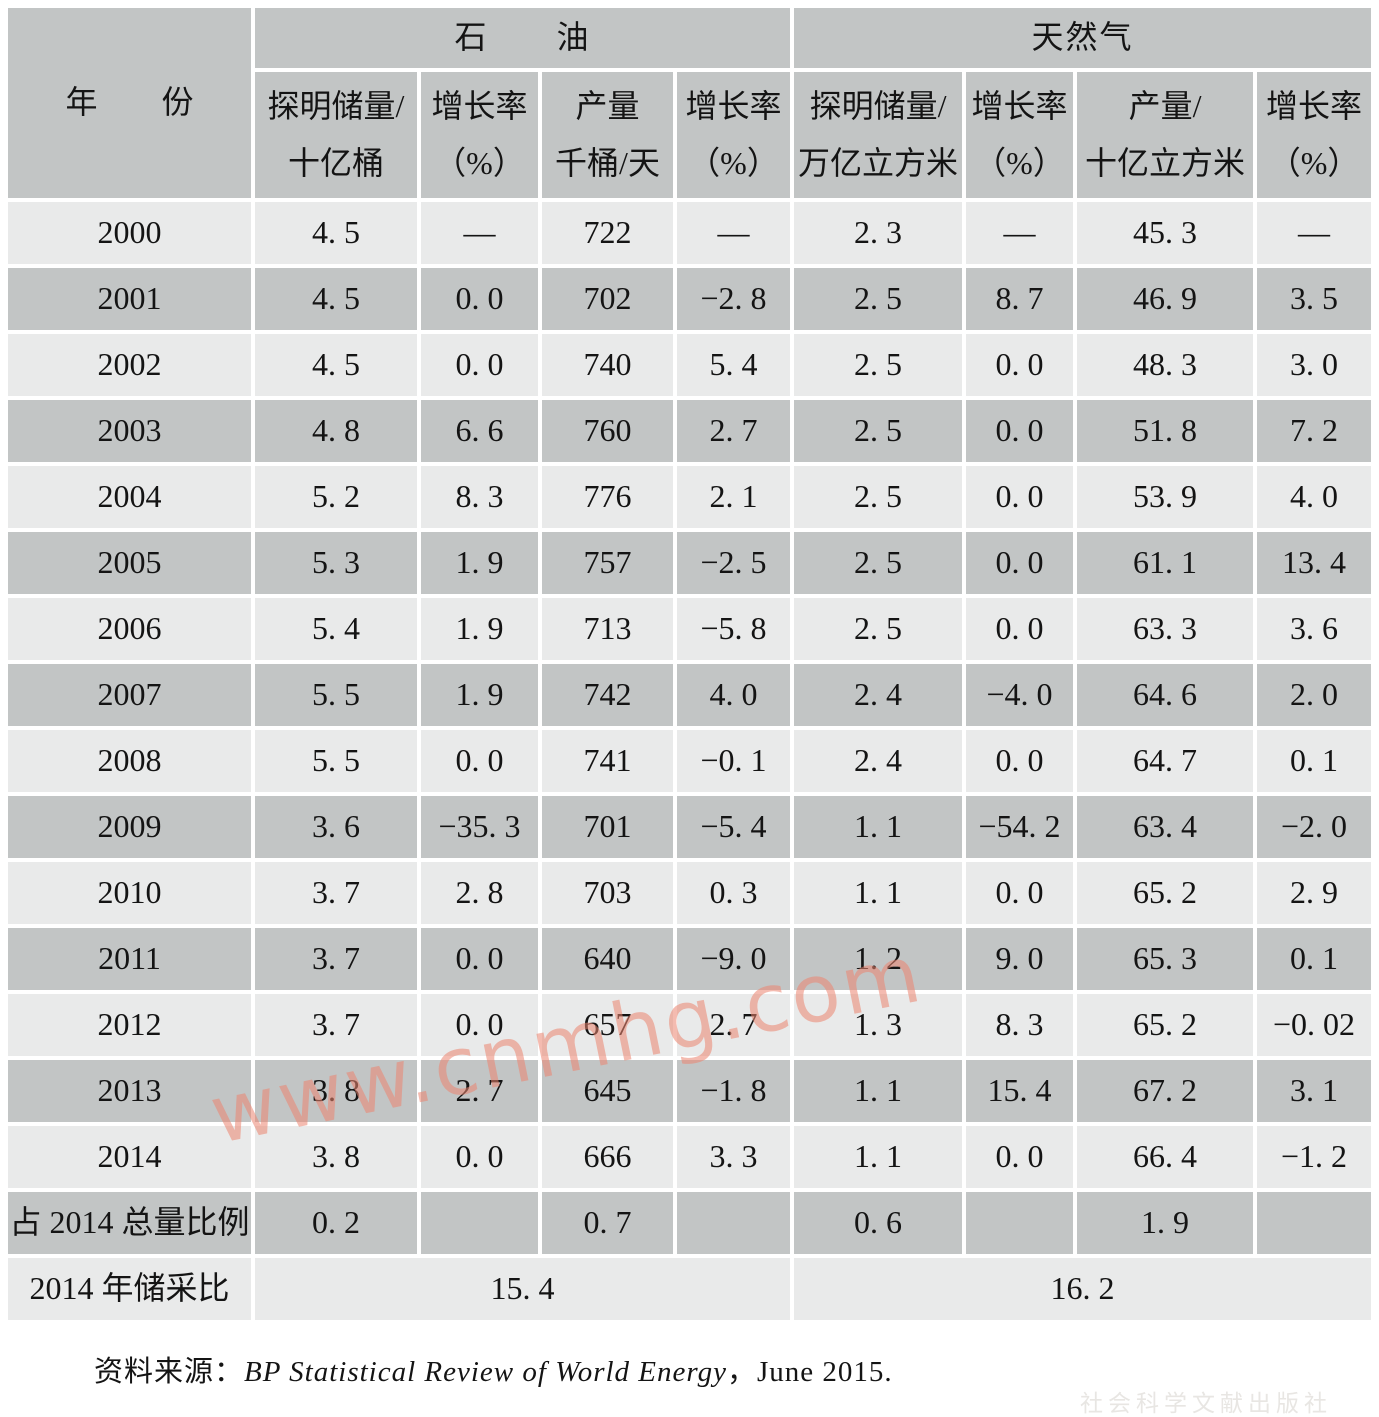 This screenshot has width=1379, height=1417. What do you see at coordinates (336, 431) in the screenshot?
I see `value-cell: 4. 8` at bounding box center [336, 431].